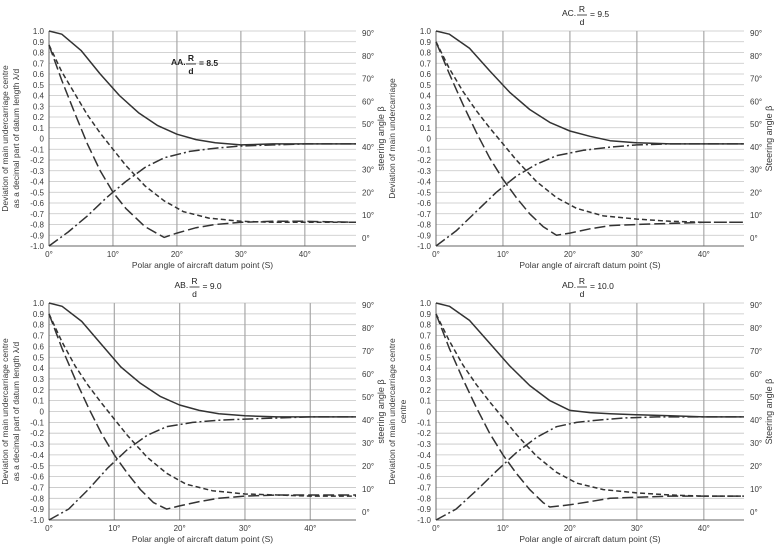 The image size is (774, 550). Describe the element at coordinates (16, 139) in the screenshot. I see `y-axis-label: as a decimal part of datum length λ/d` at that location.